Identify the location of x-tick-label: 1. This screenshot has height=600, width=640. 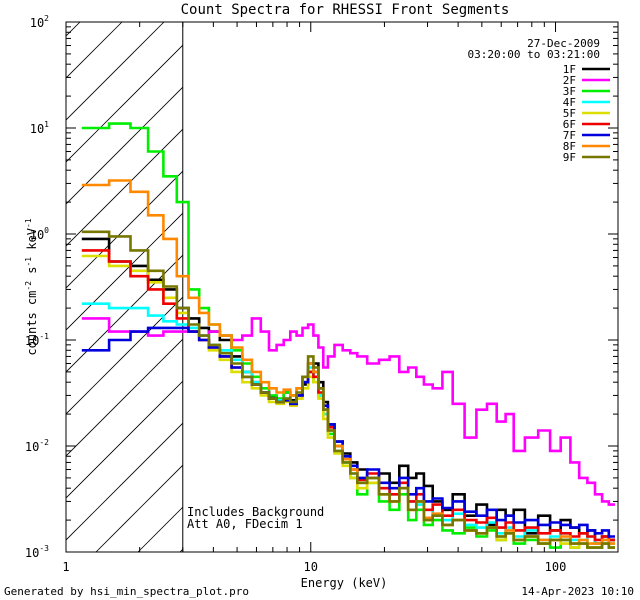
(65, 567).